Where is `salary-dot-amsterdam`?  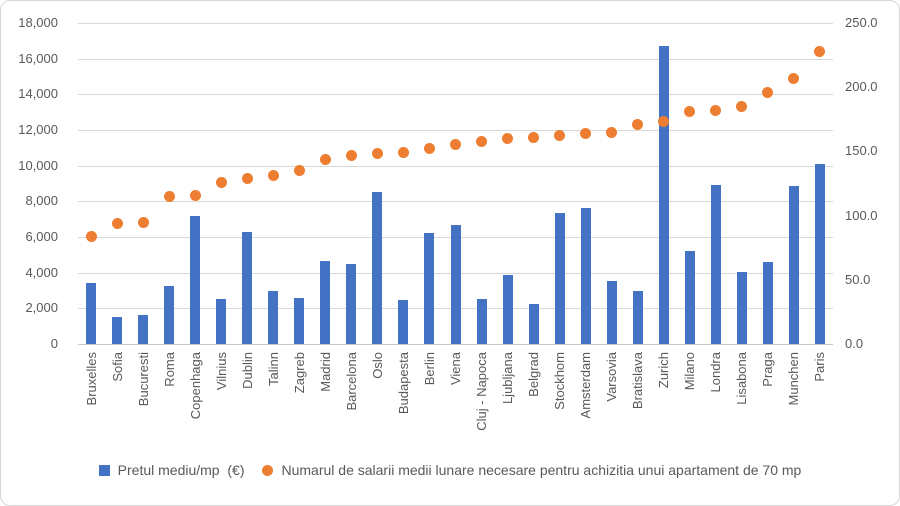
salary-dot-amsterdam is located at coordinates (586, 133).